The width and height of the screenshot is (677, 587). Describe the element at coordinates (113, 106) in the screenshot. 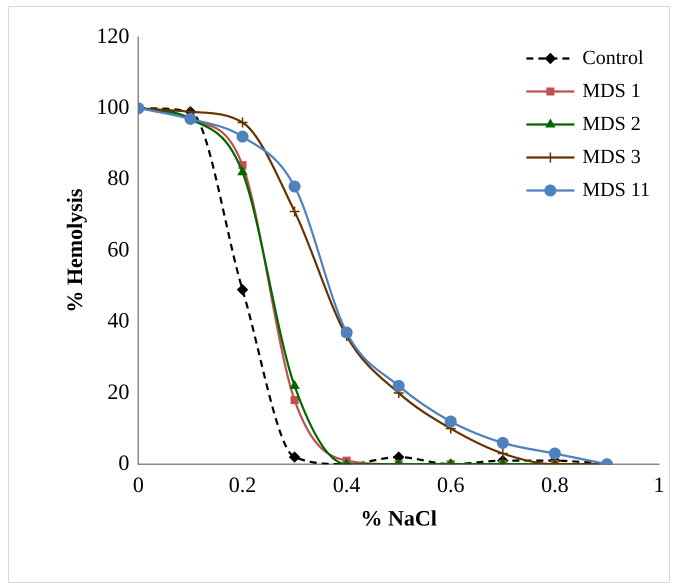

I see `y-tick-label: 100` at that location.